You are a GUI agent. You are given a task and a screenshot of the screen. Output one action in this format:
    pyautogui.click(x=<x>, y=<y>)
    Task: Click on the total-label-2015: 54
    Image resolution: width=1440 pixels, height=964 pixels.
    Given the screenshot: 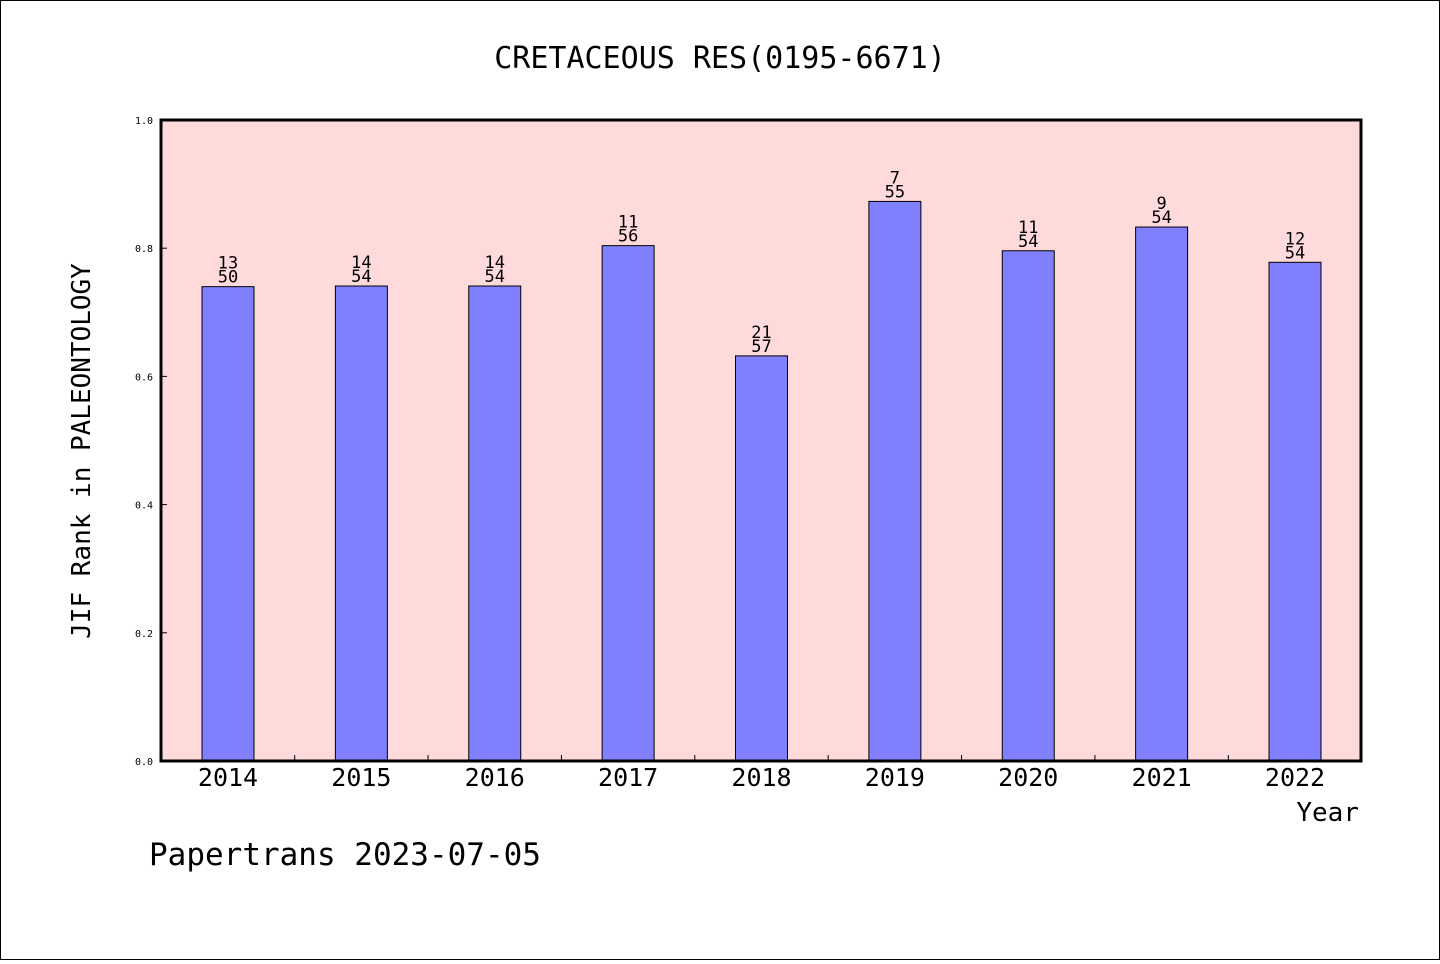 What is the action you would take?
    pyautogui.click(x=361, y=277)
    